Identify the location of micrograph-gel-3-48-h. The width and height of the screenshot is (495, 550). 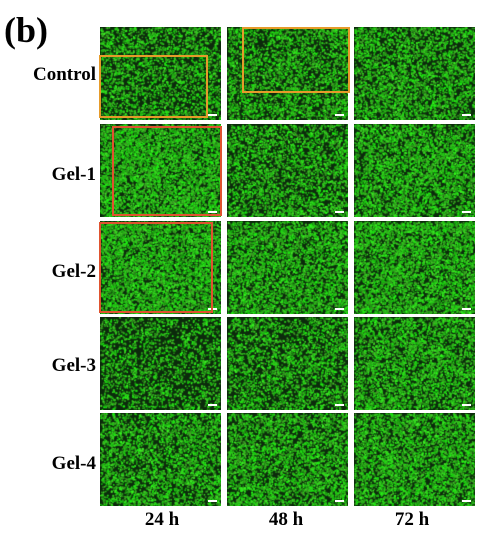
(287, 363).